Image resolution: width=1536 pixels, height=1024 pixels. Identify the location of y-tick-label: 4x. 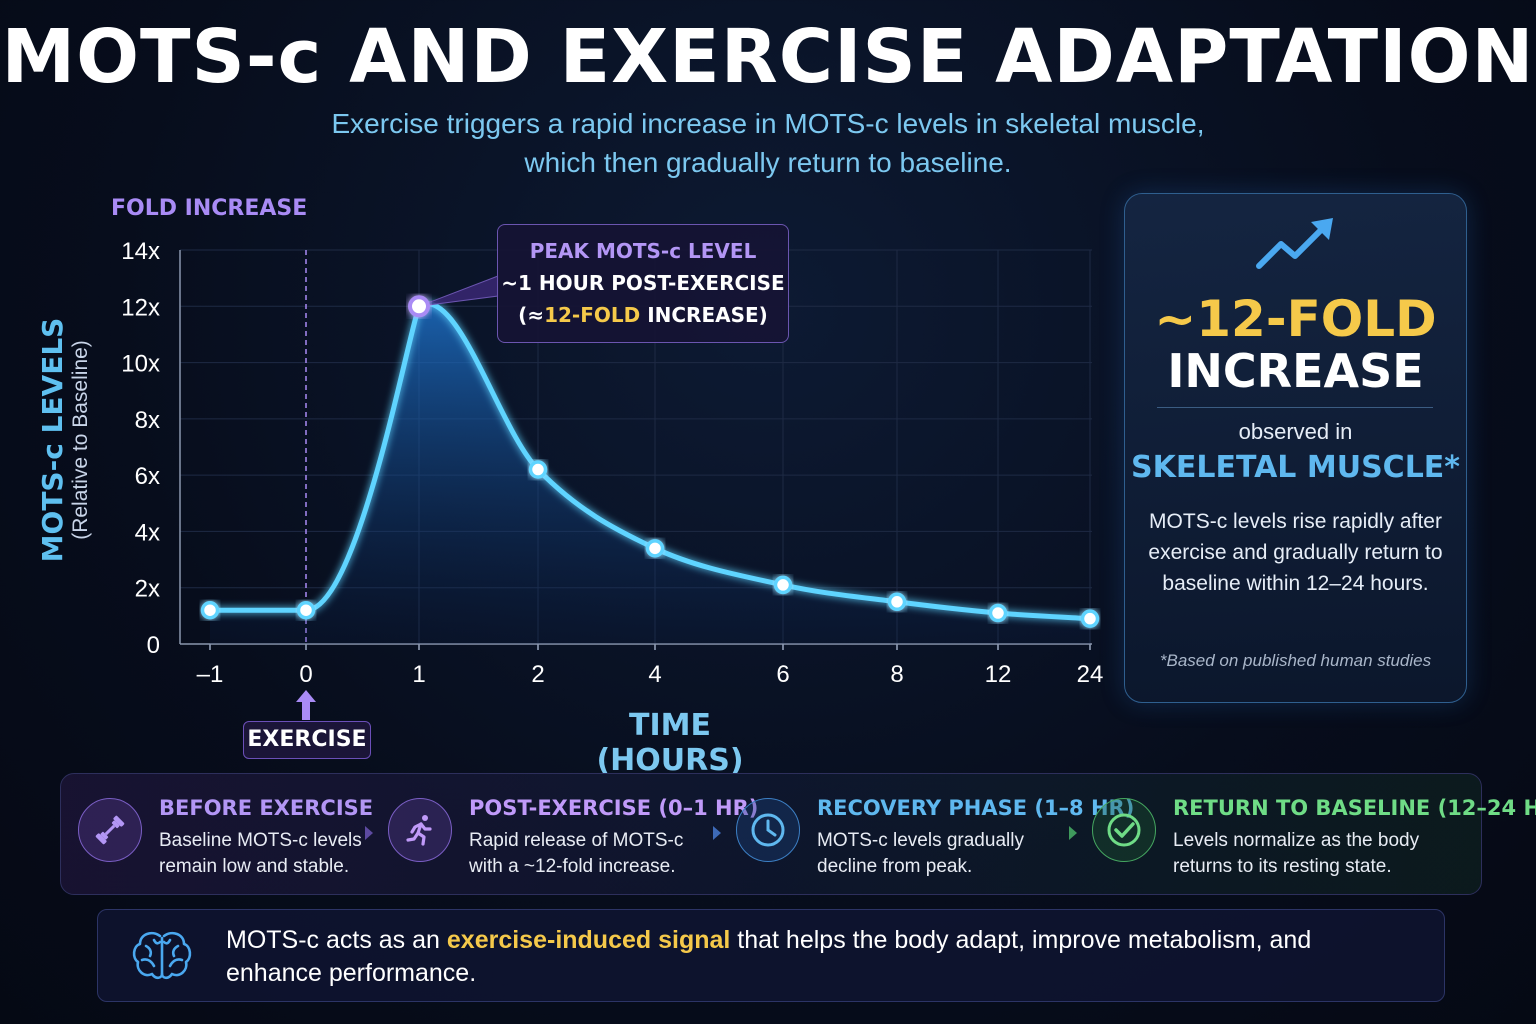
(147, 532).